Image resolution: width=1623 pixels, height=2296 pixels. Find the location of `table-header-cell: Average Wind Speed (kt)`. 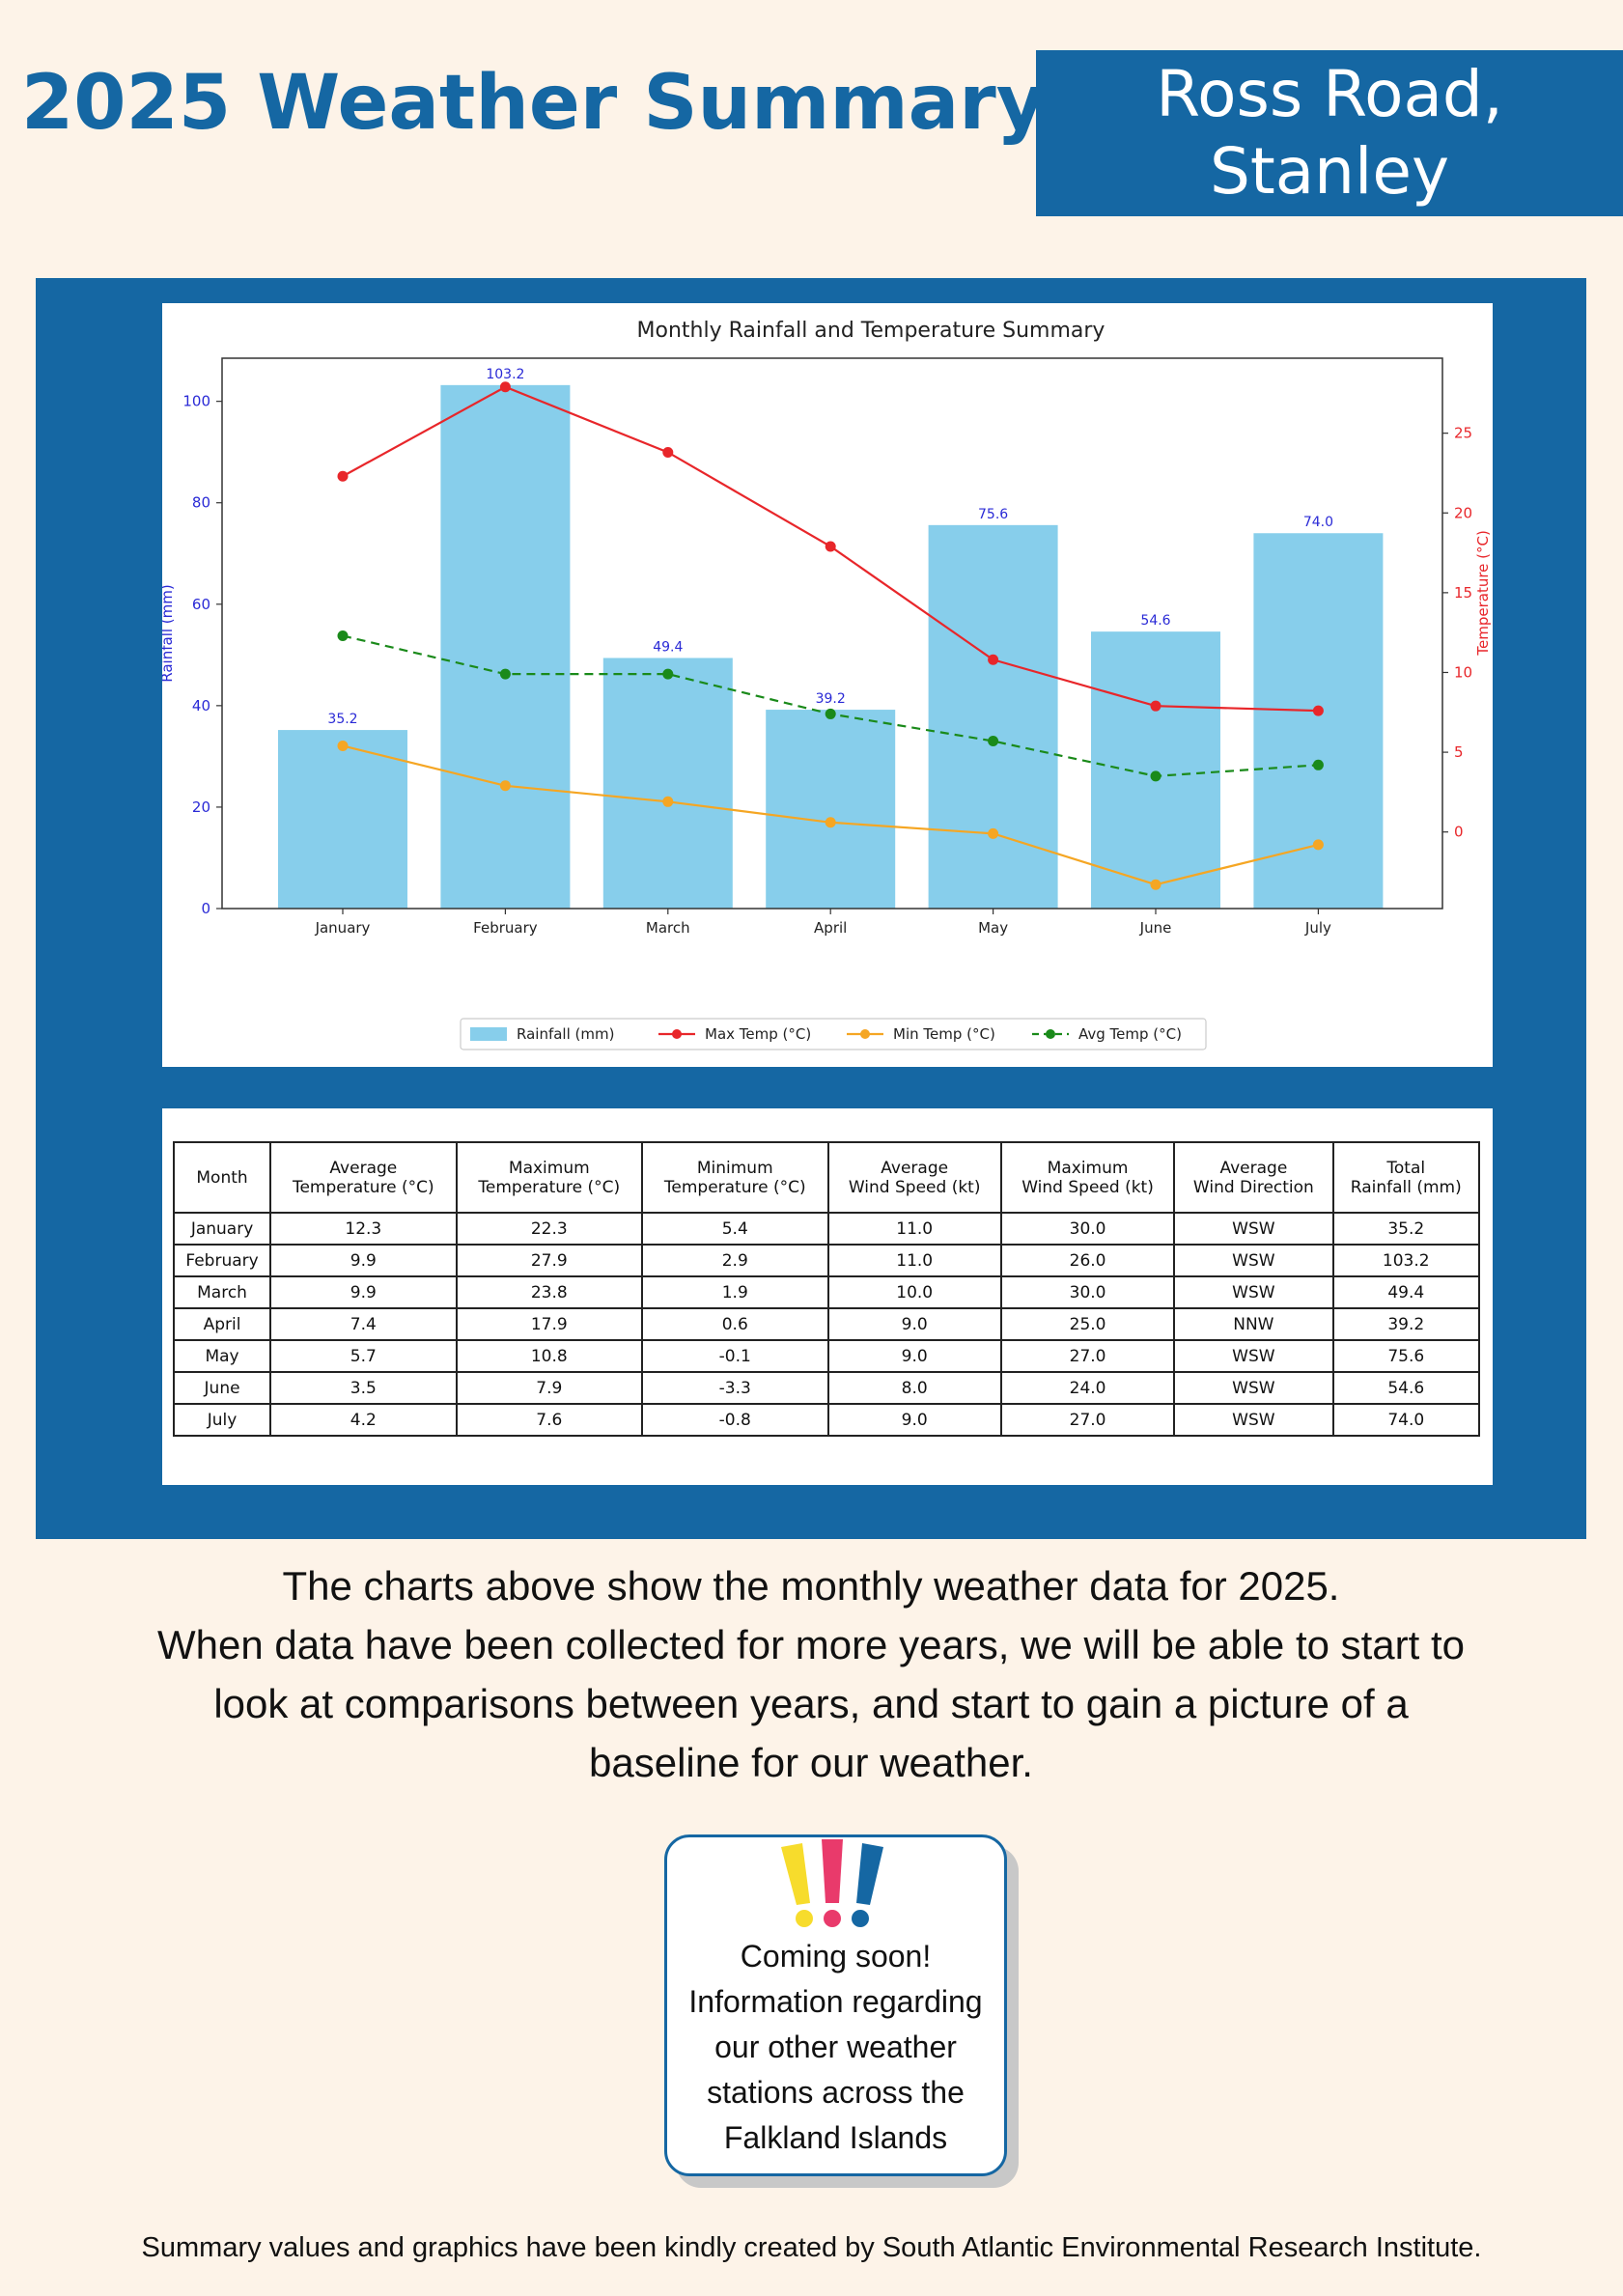

table-header-cell: Average Wind Speed (kt) is located at coordinates (914, 1178).